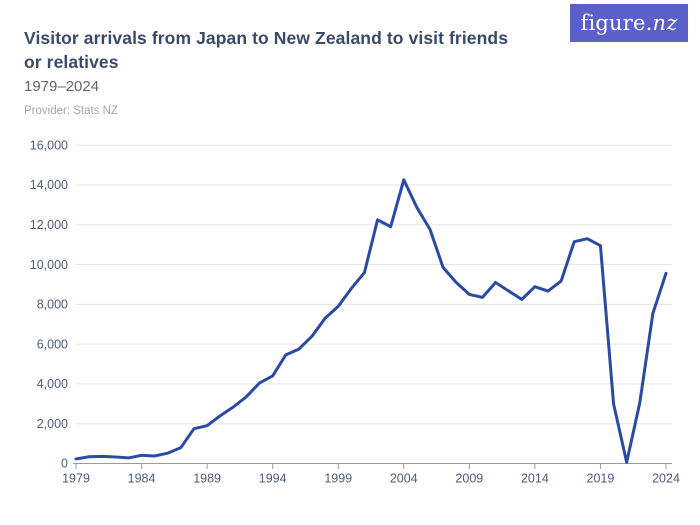  Describe the element at coordinates (49, 225) in the screenshot. I see `y-axis-label: 12,000` at that location.